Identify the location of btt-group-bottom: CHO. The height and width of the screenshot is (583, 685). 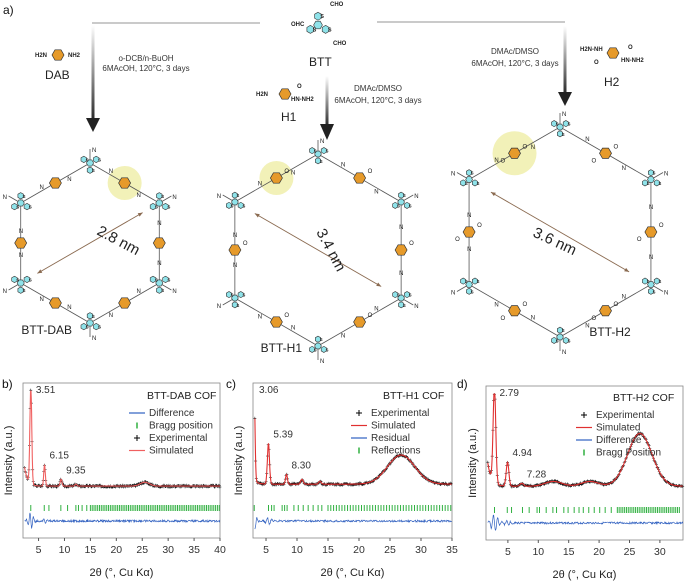
(340, 44).